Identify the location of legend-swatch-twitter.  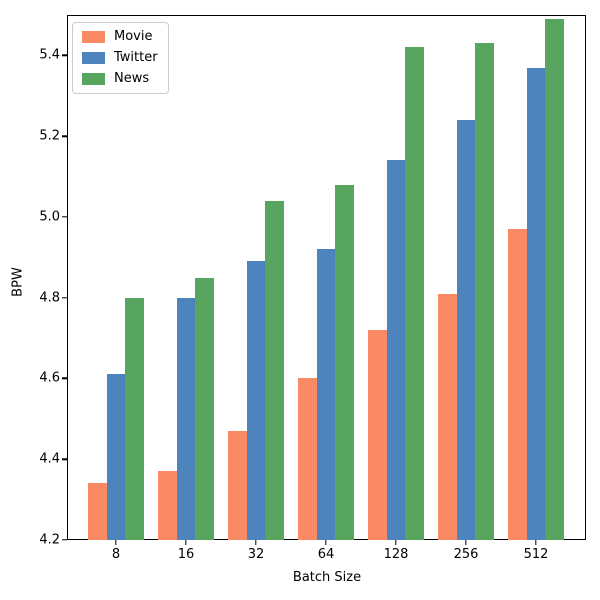
(93, 58).